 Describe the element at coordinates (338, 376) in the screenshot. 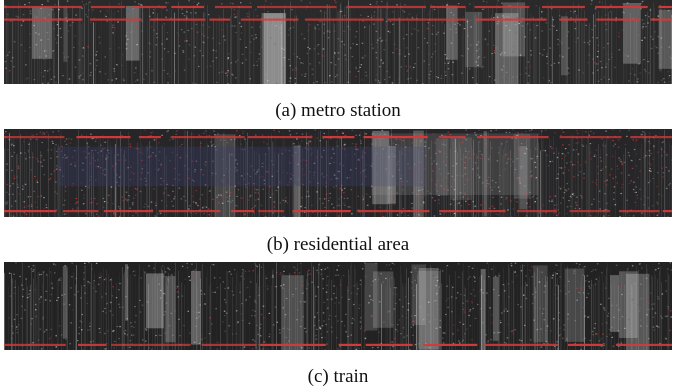

I see `caption-train: (c) train` at that location.